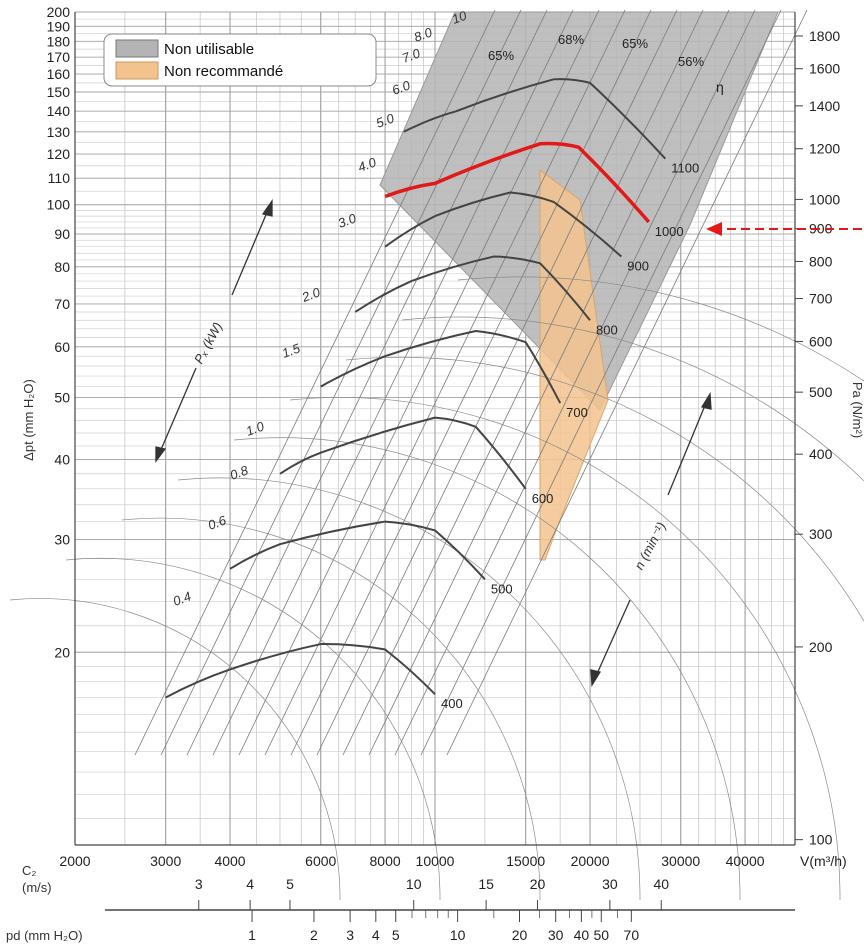  What do you see at coordinates (538, 884) in the screenshot?
I see `c2-tick-label: 20` at bounding box center [538, 884].